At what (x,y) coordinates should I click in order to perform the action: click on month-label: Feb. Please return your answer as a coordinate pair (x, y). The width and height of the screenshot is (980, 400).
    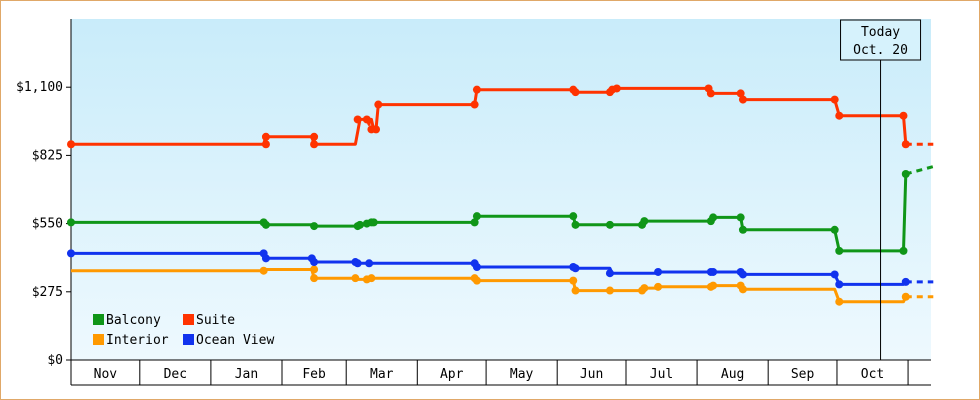
    Looking at the image, I should click on (314, 374).